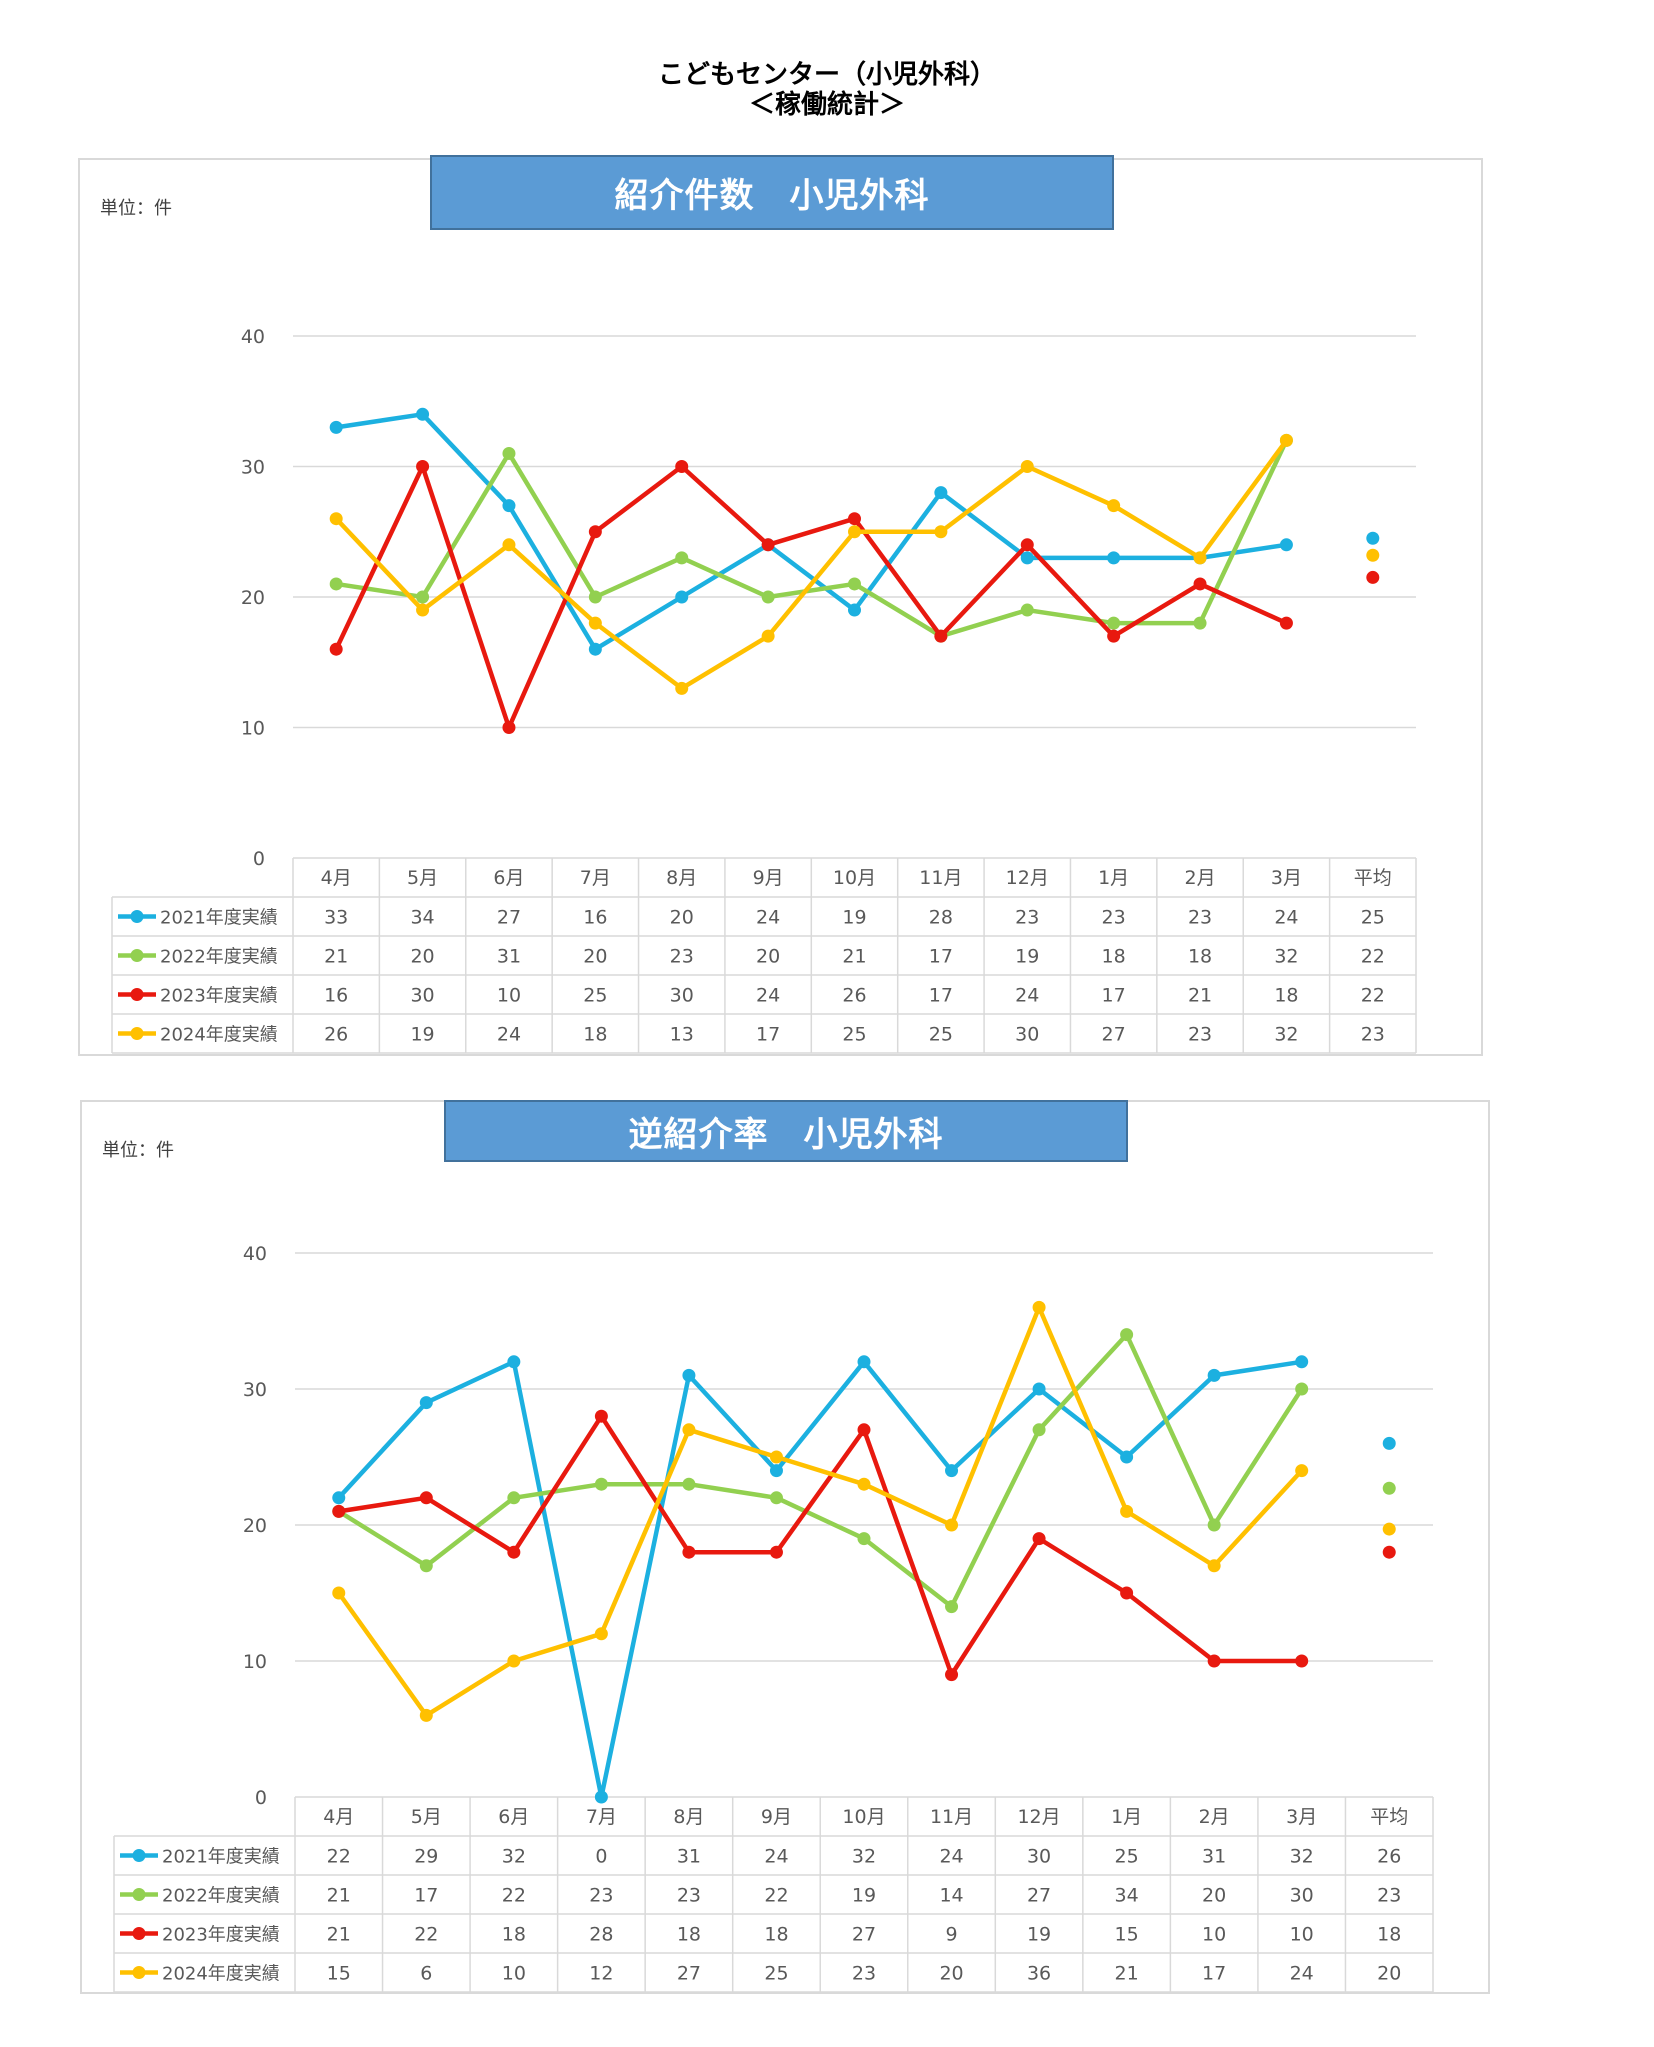 The image size is (1654, 2047). What do you see at coordinates (336, 878) in the screenshot?
I see `x-category-label: 4月` at bounding box center [336, 878].